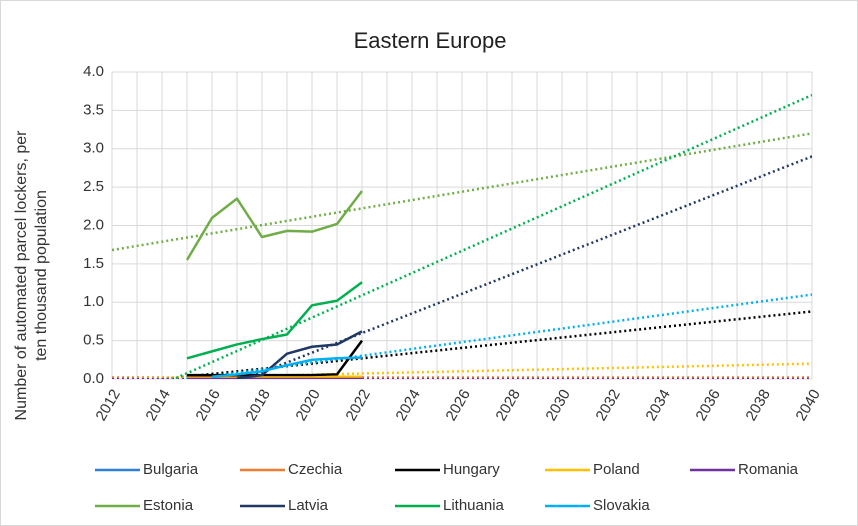 The height and width of the screenshot is (526, 858). Describe the element at coordinates (308, 505) in the screenshot. I see `legend-label: Latvia` at that location.